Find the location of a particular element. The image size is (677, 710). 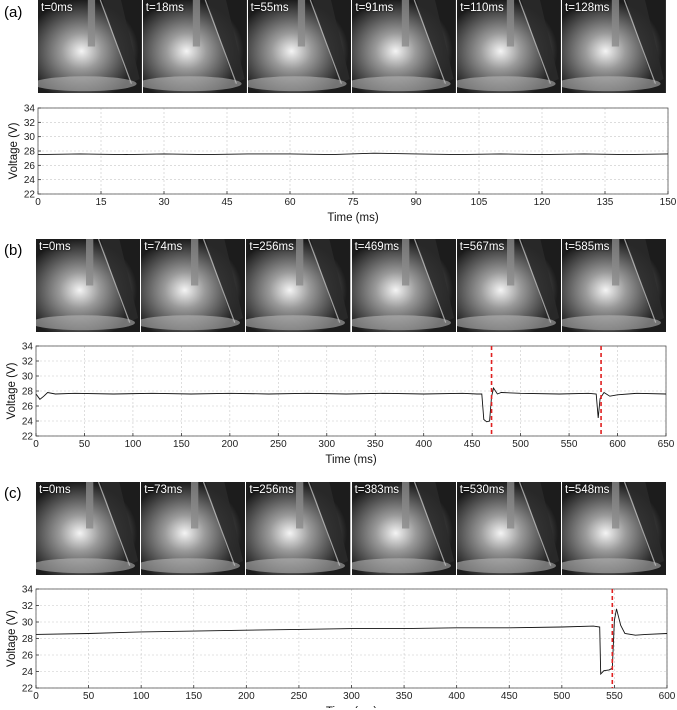

x-tick-label: 300 is located at coordinates (351, 696).